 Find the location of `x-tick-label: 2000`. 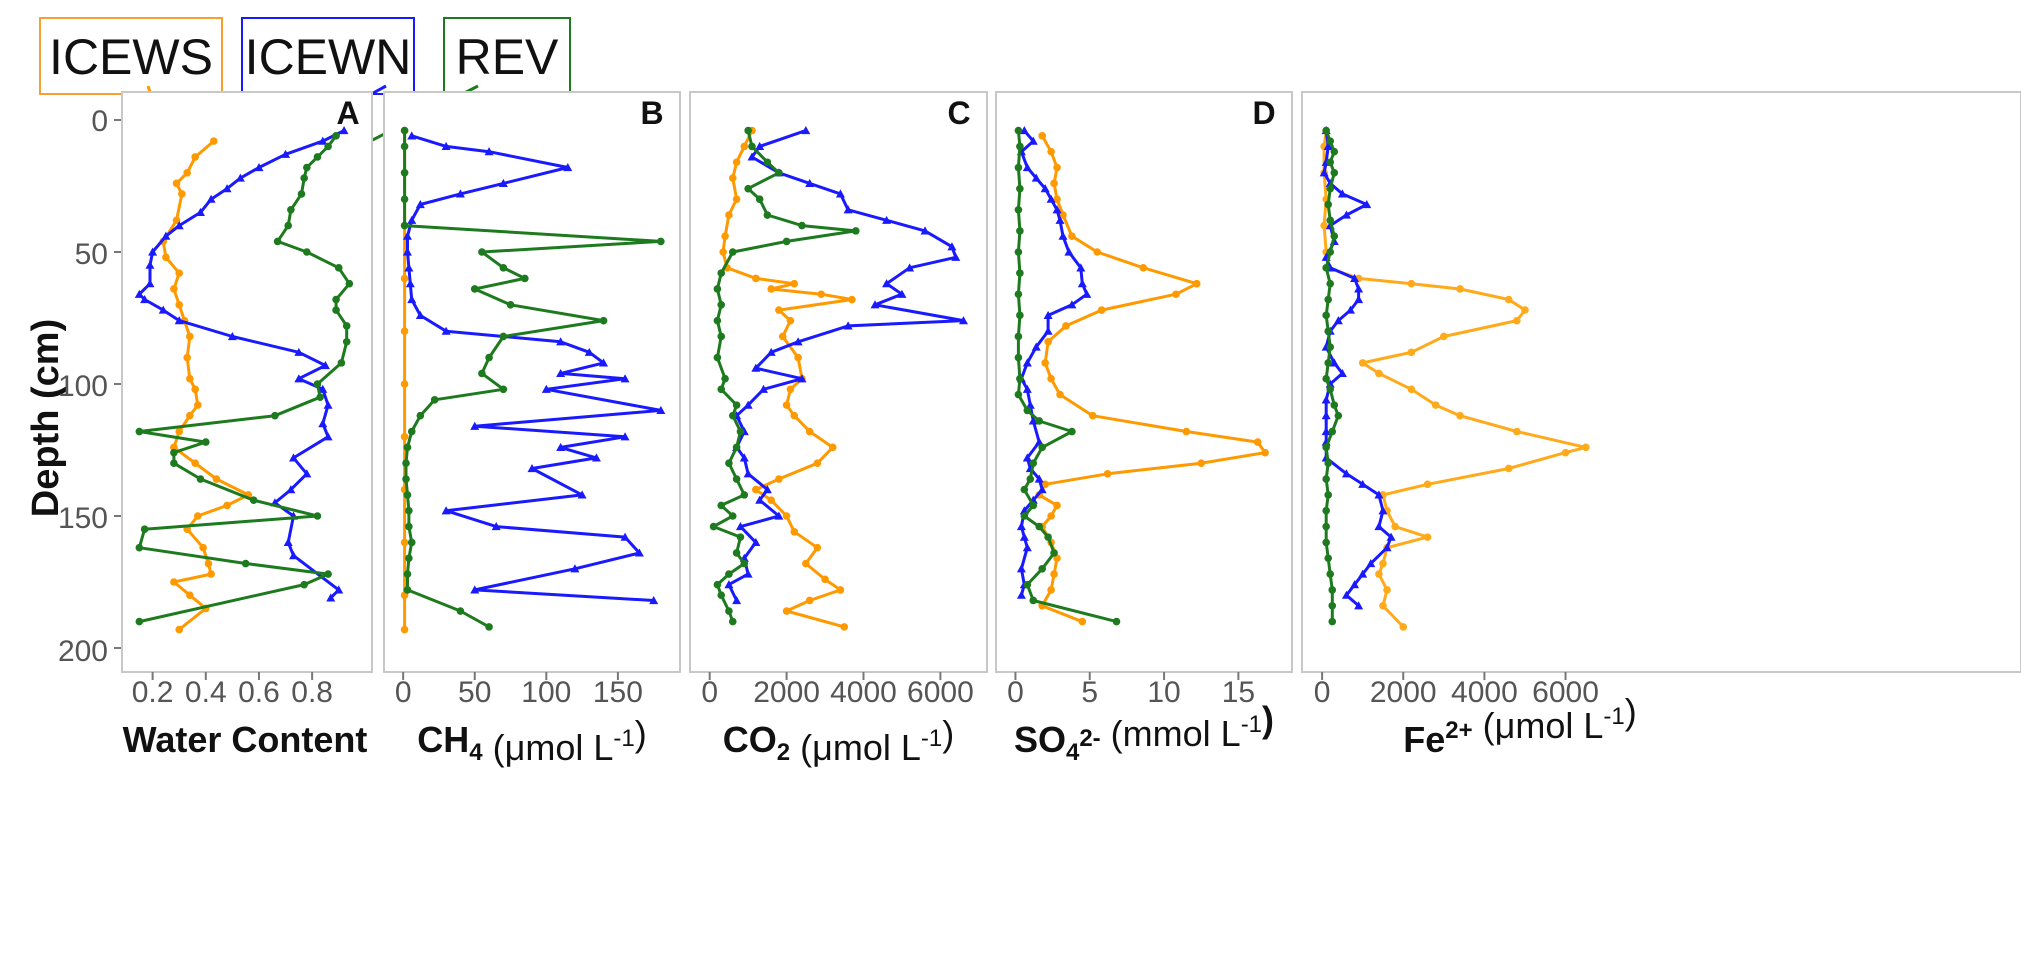

x-tick-label: 2000 is located at coordinates (1403, 692).